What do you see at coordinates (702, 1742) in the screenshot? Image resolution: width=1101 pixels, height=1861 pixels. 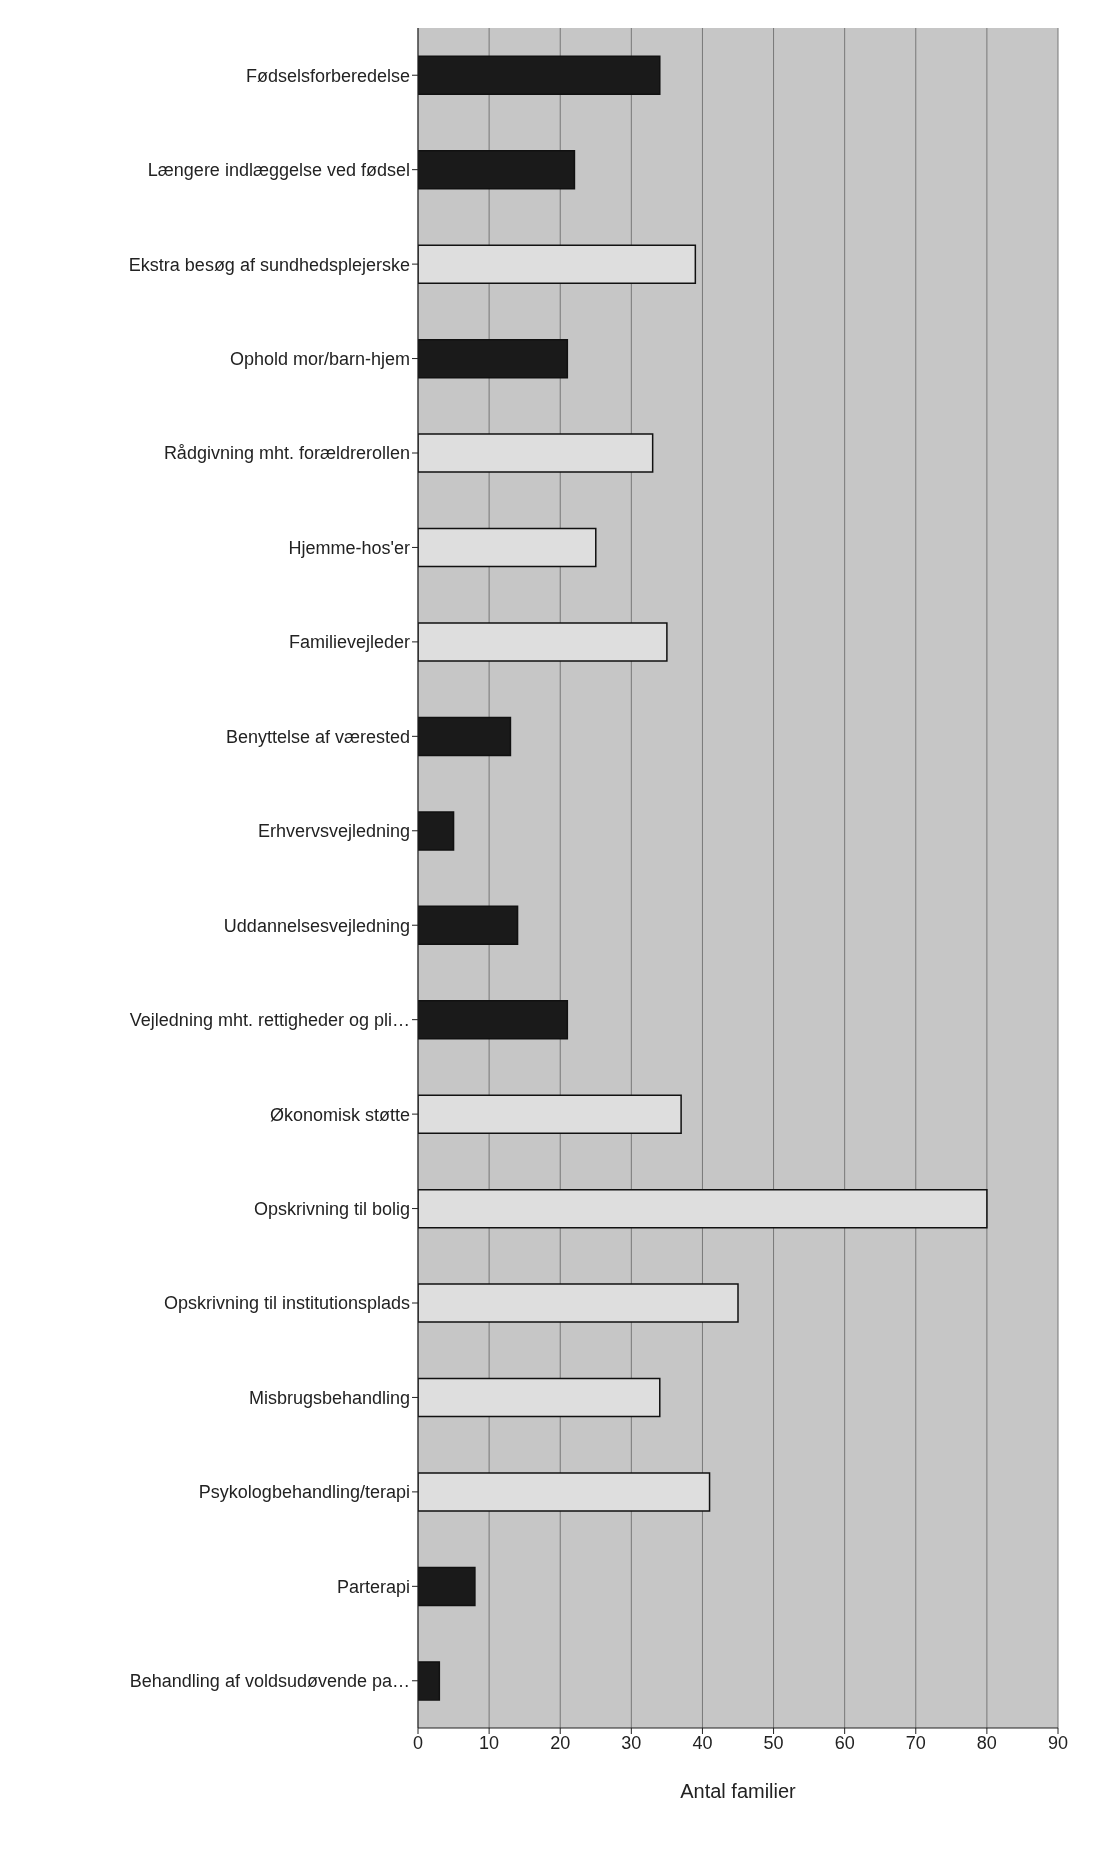 I see `x-tick-label: 40` at bounding box center [702, 1742].